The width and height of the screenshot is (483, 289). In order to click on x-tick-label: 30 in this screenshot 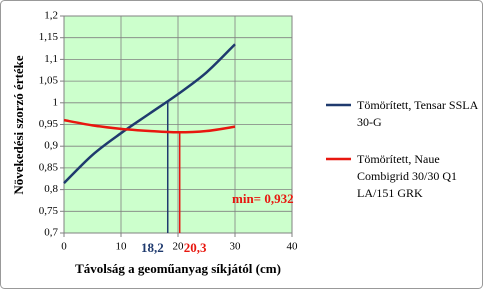, I will do `click(236, 247)`.